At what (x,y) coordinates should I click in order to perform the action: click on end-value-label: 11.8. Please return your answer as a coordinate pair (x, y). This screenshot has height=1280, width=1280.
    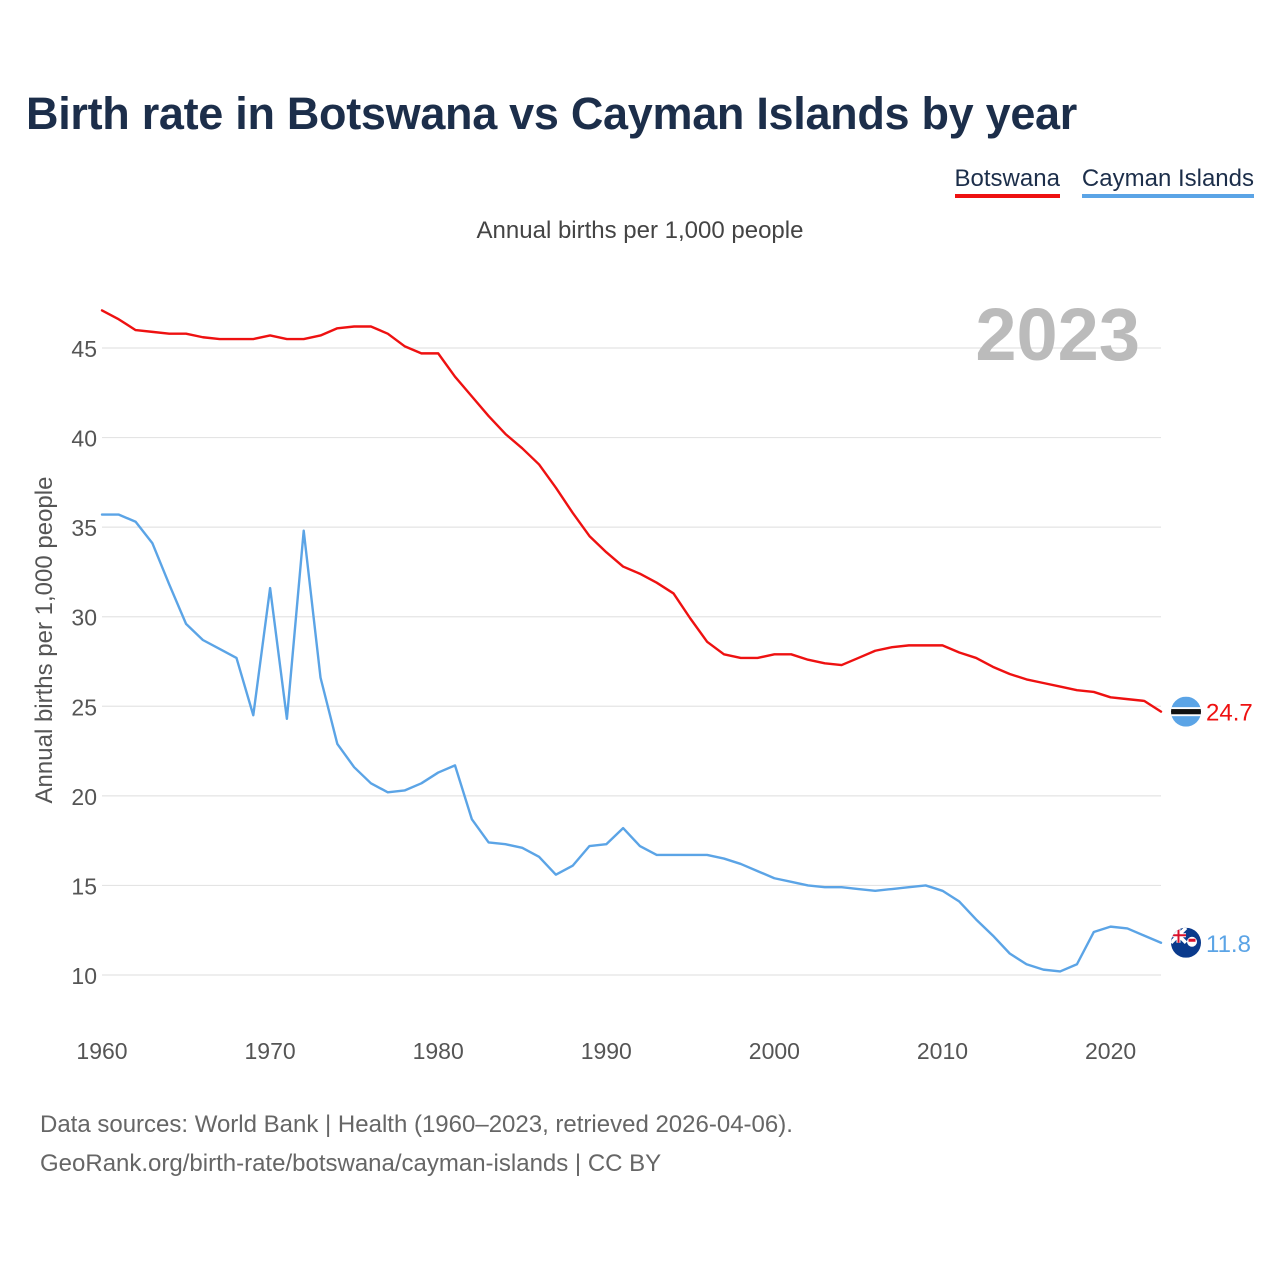
    Looking at the image, I should click on (1228, 944).